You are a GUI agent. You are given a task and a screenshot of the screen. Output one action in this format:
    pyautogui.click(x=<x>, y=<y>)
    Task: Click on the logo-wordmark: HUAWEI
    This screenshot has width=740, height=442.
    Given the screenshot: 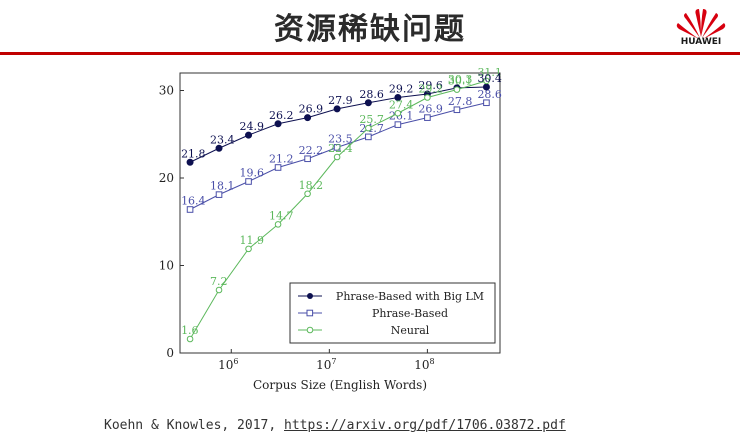 What is the action you would take?
    pyautogui.click(x=701, y=42)
    